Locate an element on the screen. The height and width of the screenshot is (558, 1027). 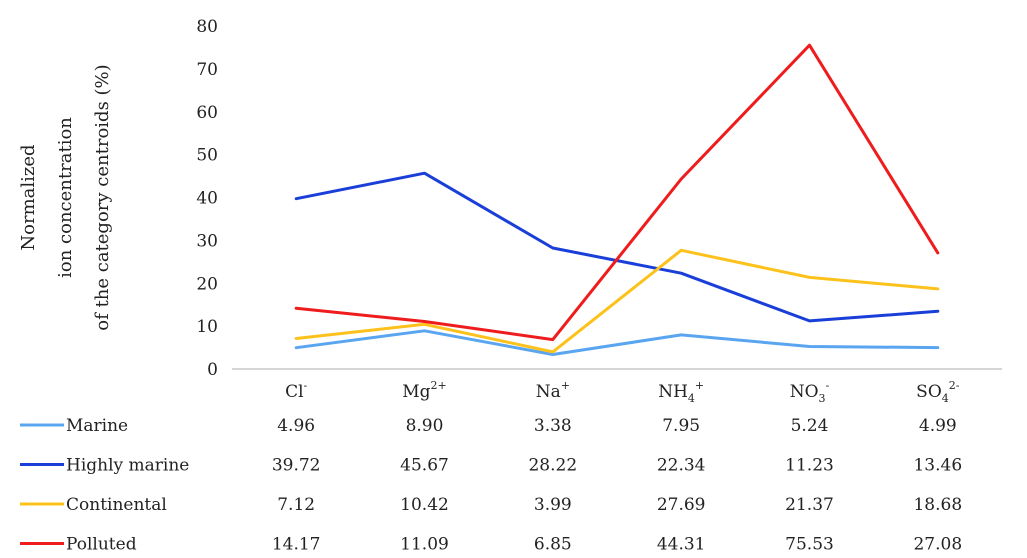
data-label: 7.12 is located at coordinates (296, 505).